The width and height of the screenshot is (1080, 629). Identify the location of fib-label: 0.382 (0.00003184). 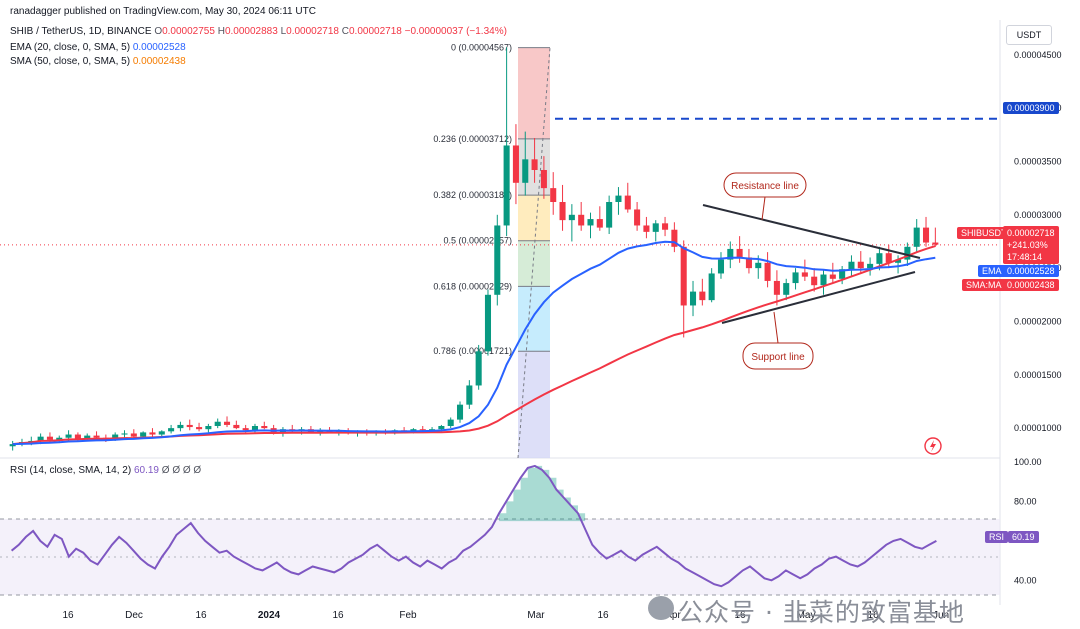
(472, 195).